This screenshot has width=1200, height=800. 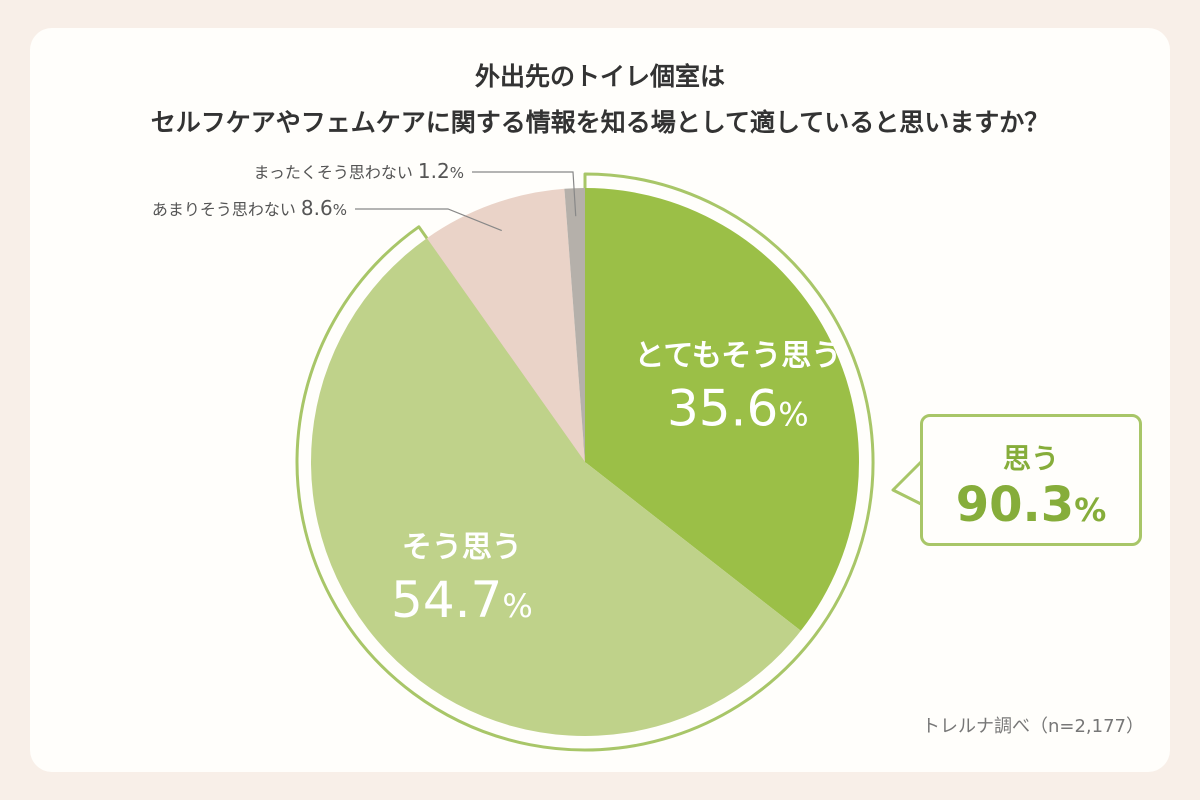 What do you see at coordinates (317, 208) in the screenshot?
I see `slice-somewhat-disagree-number: 8.6` at bounding box center [317, 208].